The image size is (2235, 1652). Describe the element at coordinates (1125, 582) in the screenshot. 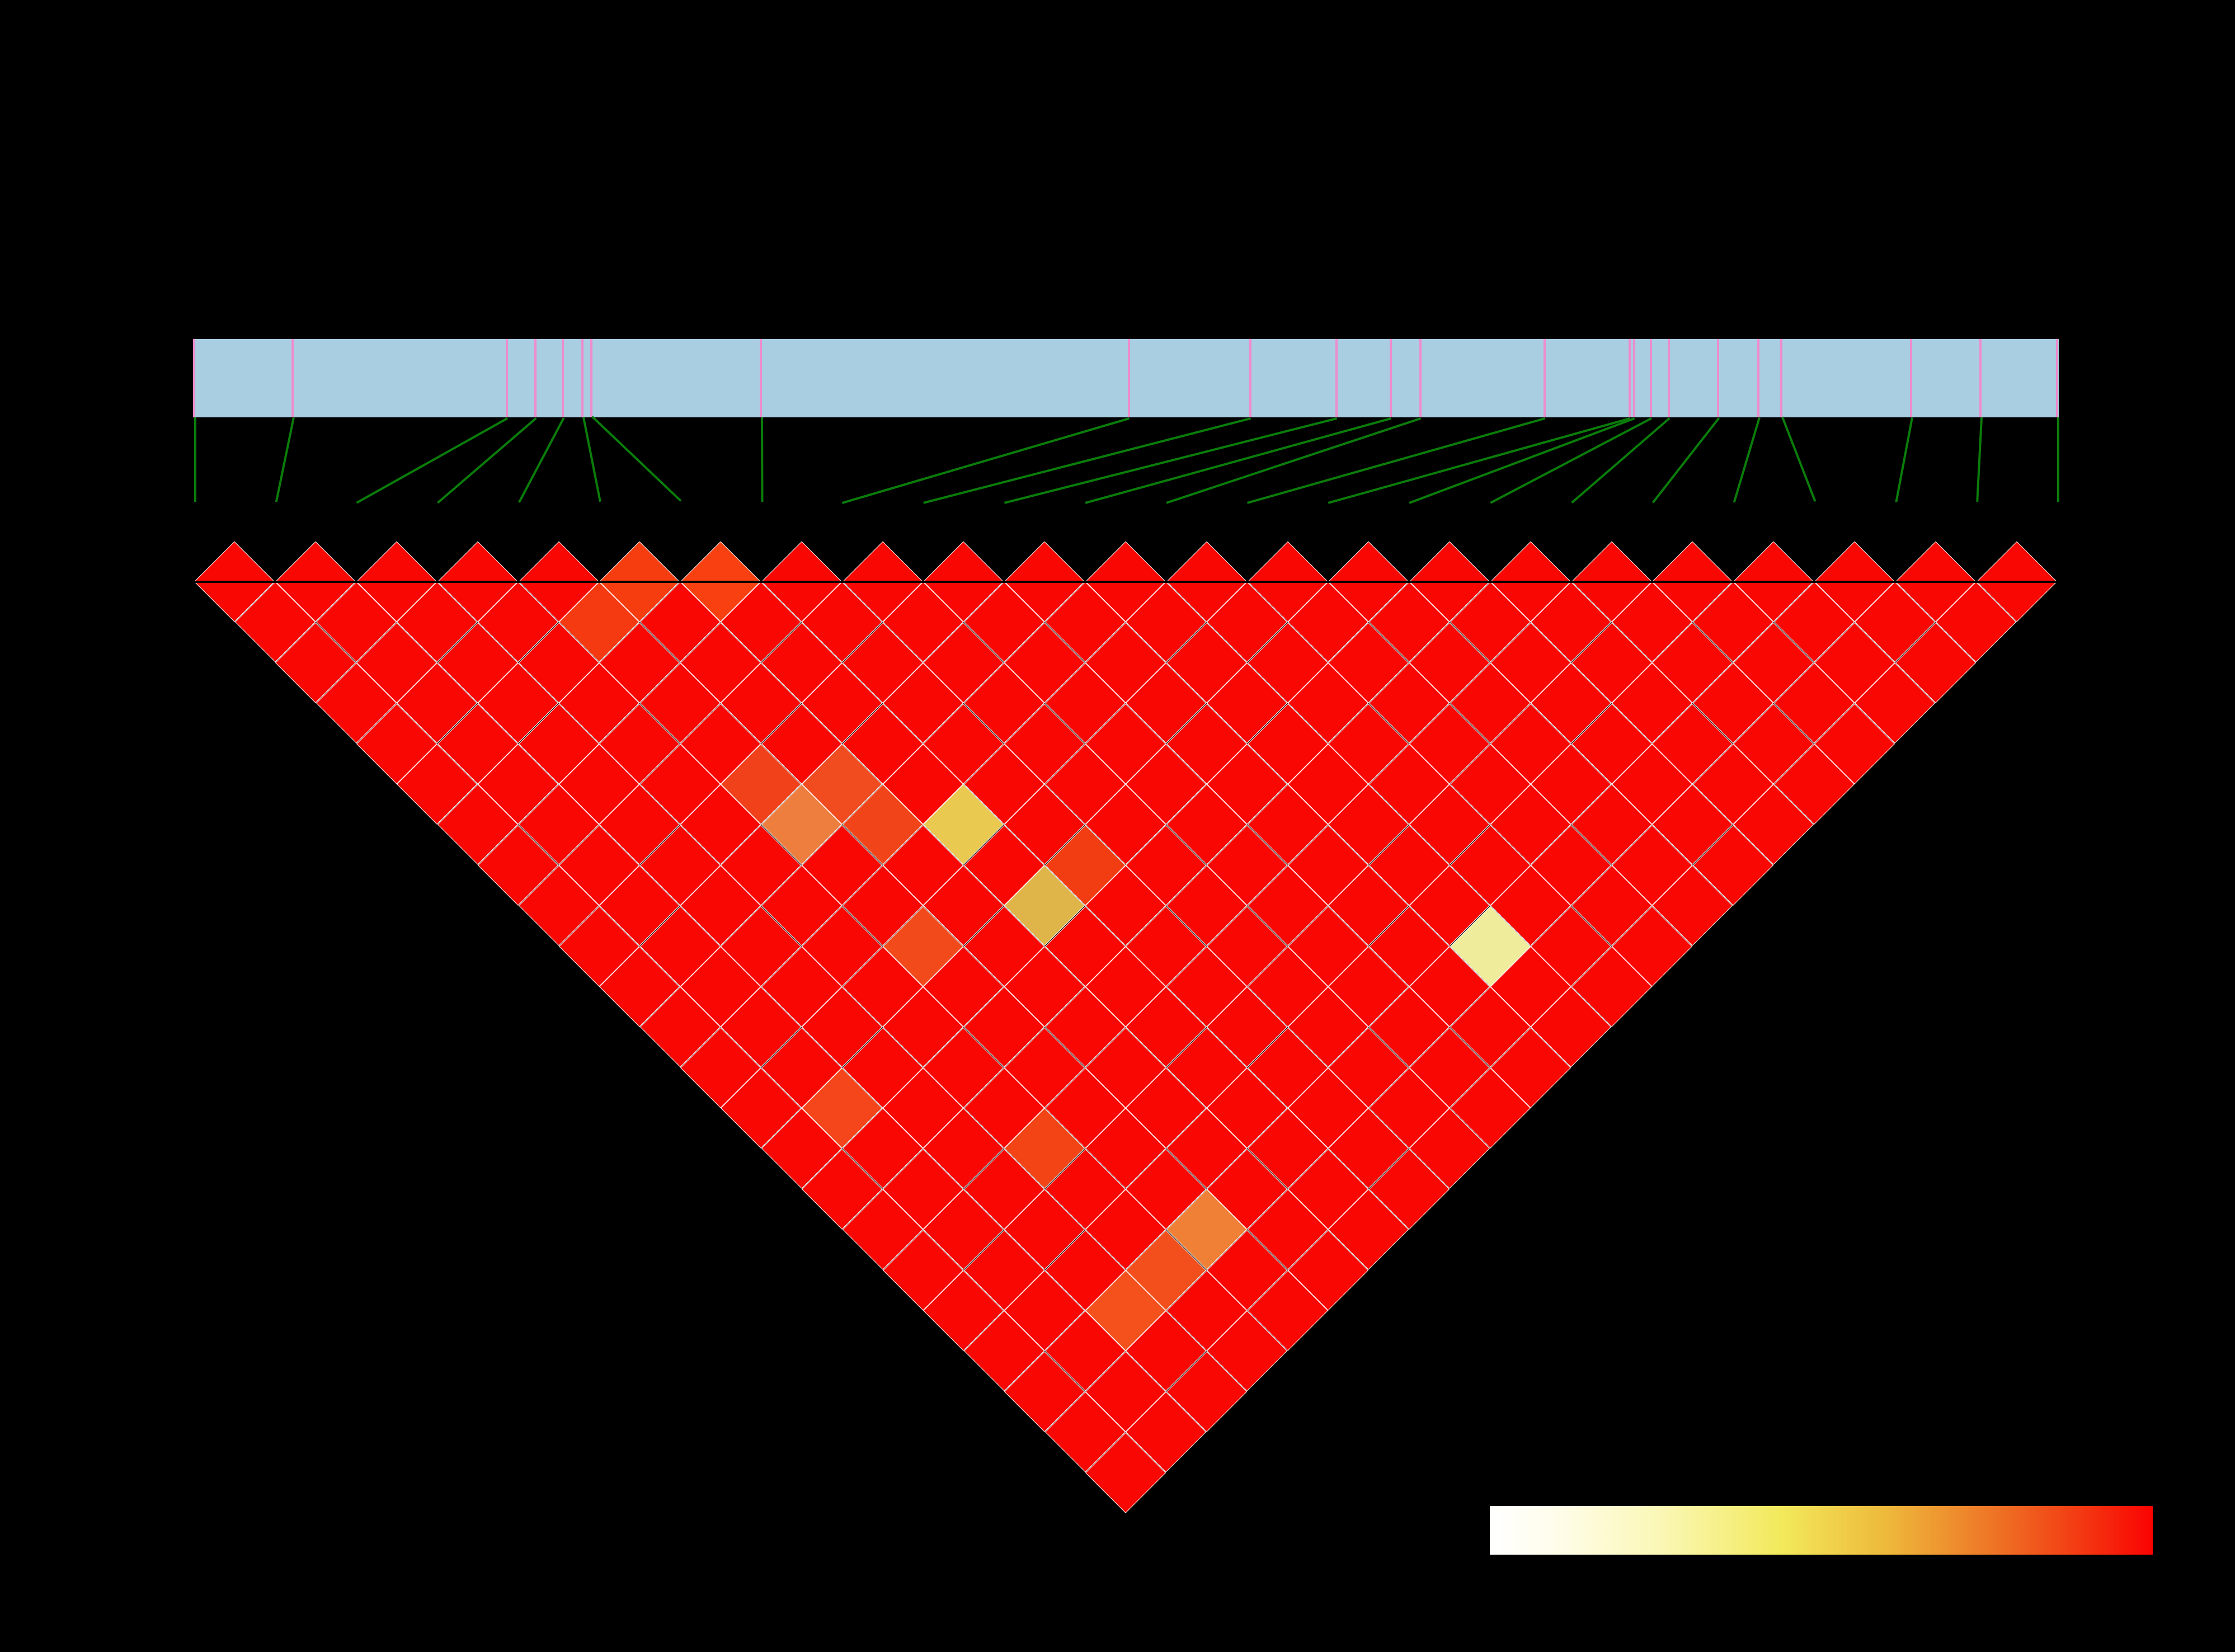

I see `heatmap-diagonal-line` at that location.